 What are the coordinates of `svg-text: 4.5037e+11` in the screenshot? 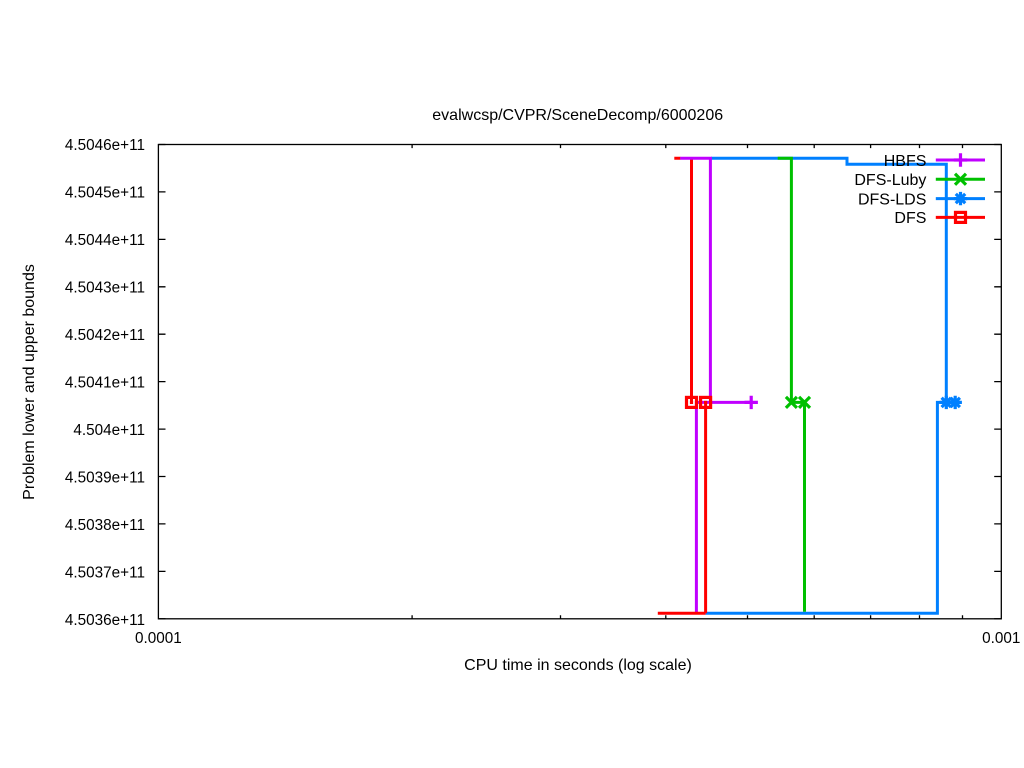 It's located at (105, 572).